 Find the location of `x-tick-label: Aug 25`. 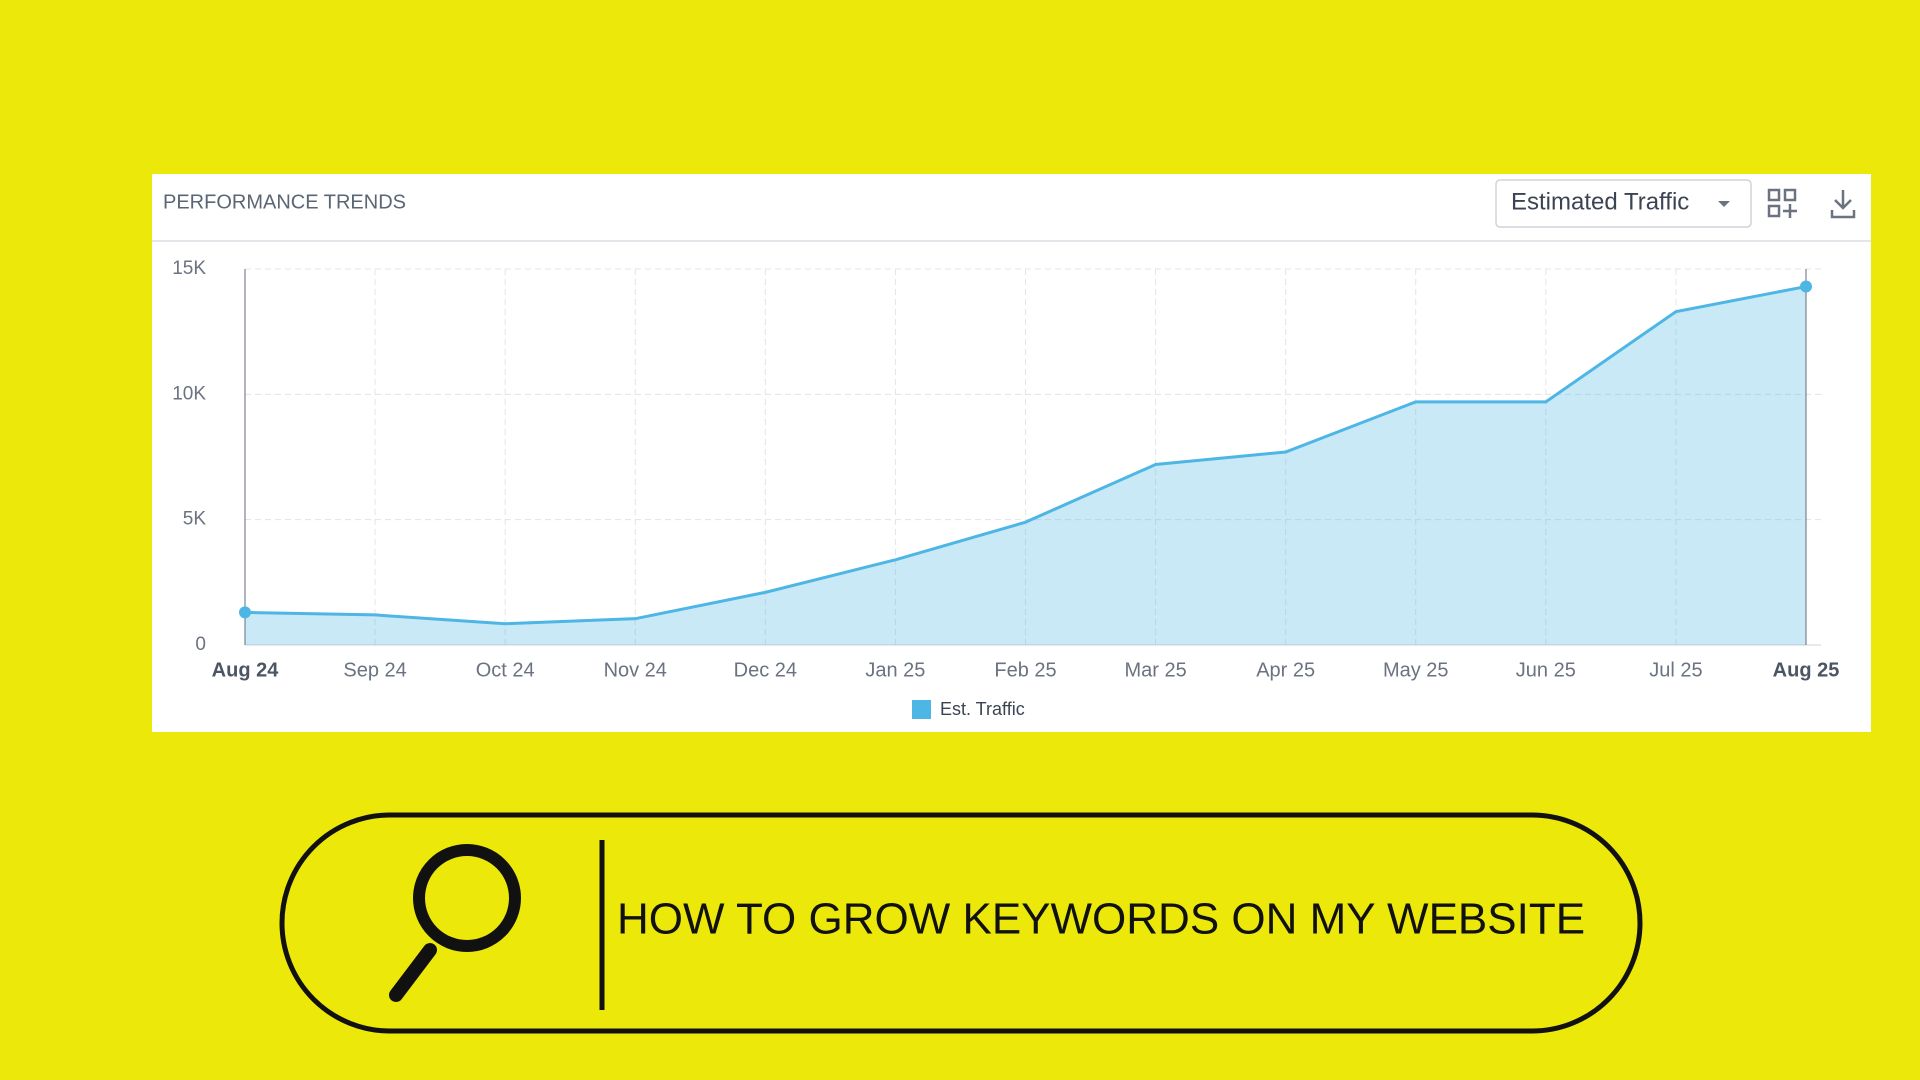

x-tick-label: Aug 25 is located at coordinates (1806, 670).